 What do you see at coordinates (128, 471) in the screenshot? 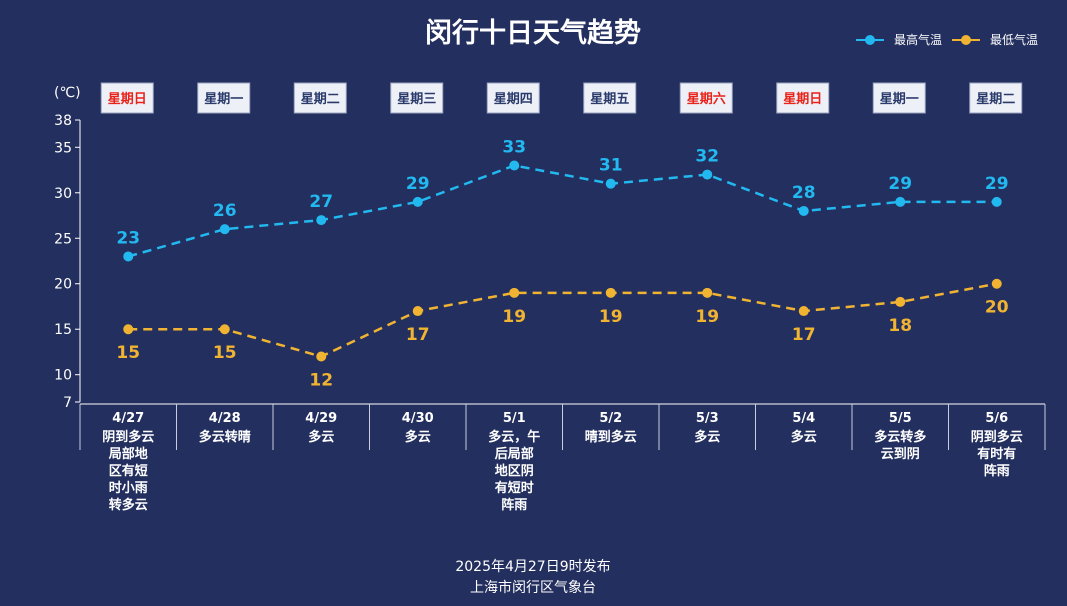
I see `weather-description-line: 区有短` at bounding box center [128, 471].